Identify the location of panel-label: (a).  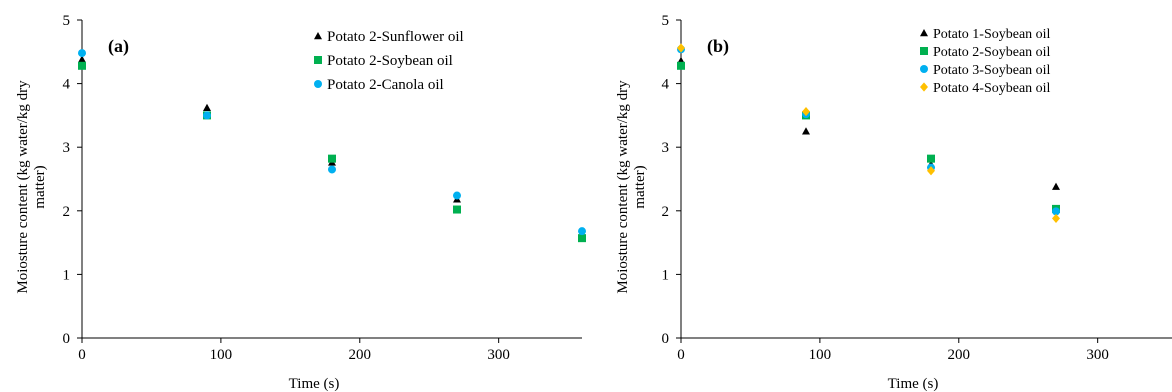
(118, 46).